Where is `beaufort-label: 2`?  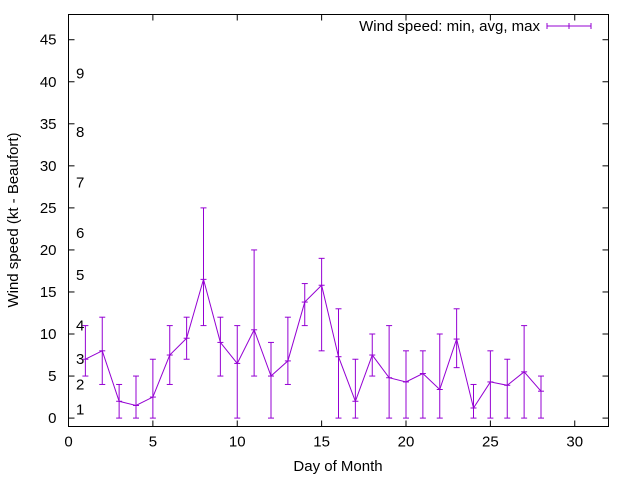
beaufort-label: 2 is located at coordinates (80, 384).